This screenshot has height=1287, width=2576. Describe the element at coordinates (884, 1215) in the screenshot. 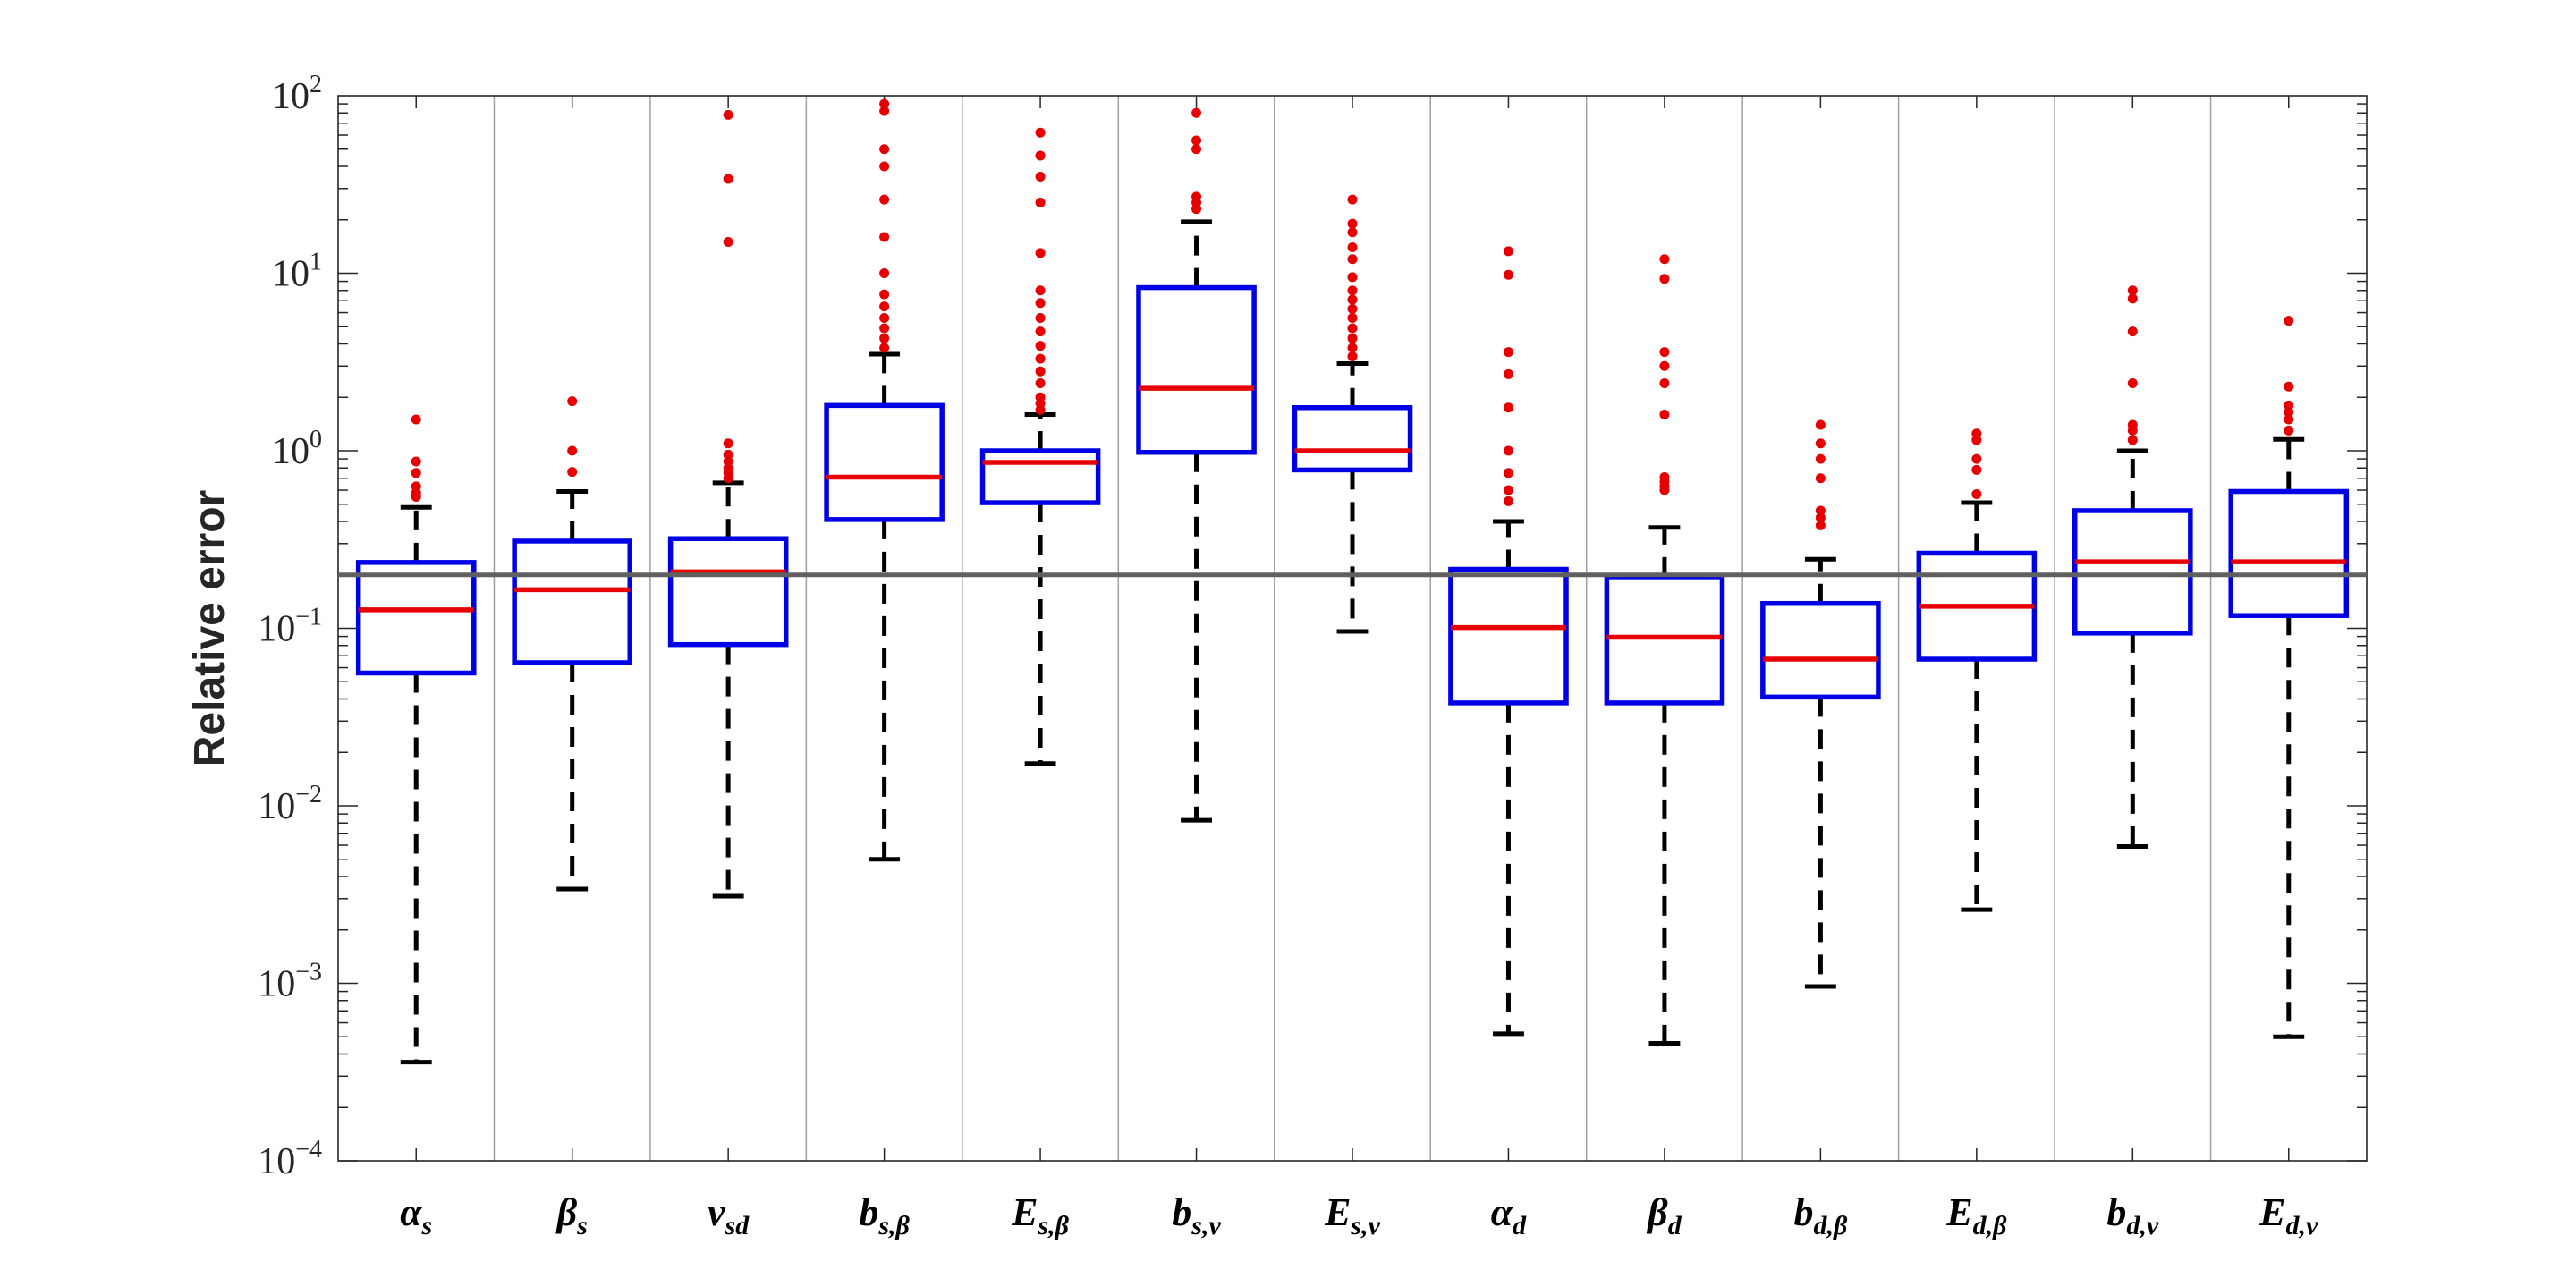

I see `x-tick-label: bs,β` at that location.